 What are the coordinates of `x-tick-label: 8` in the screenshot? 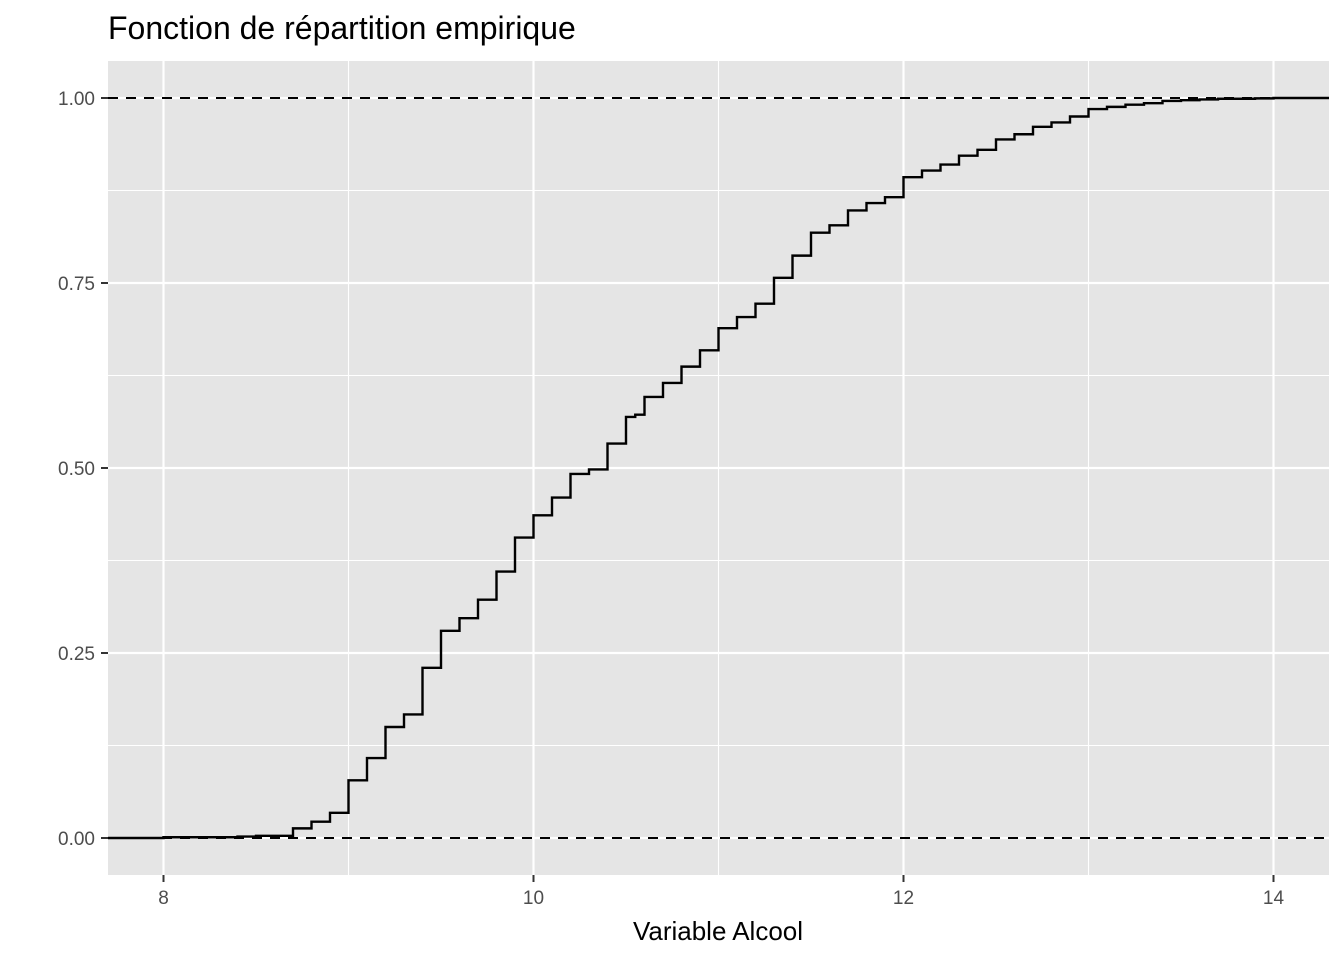 It's located at (163, 898).